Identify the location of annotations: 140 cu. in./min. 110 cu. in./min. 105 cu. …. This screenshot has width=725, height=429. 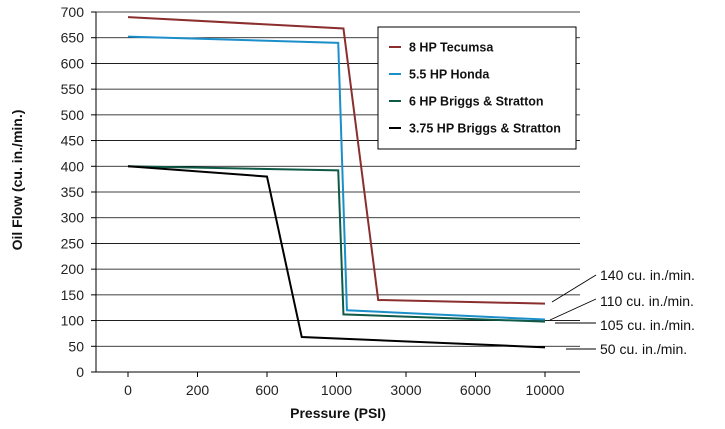
(622, 312).